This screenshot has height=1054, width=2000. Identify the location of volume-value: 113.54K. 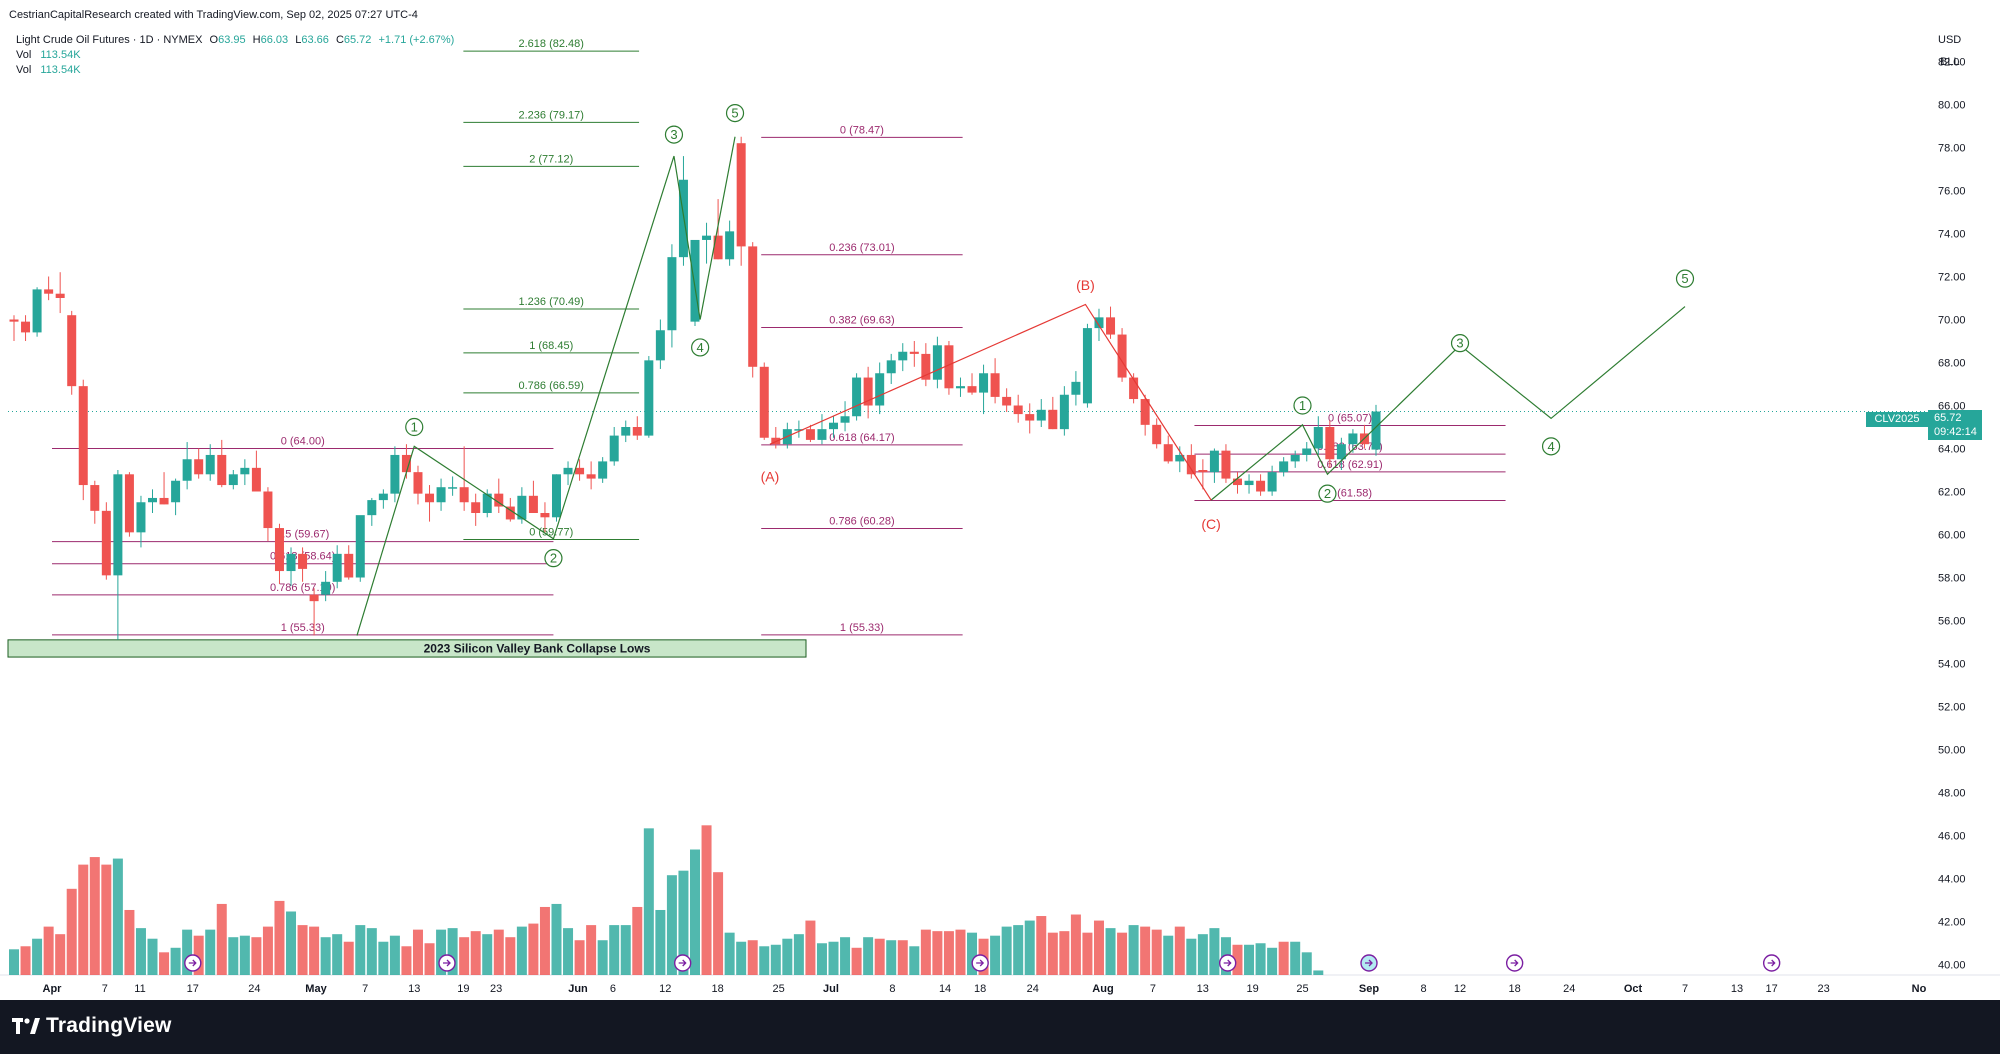
(60, 70).